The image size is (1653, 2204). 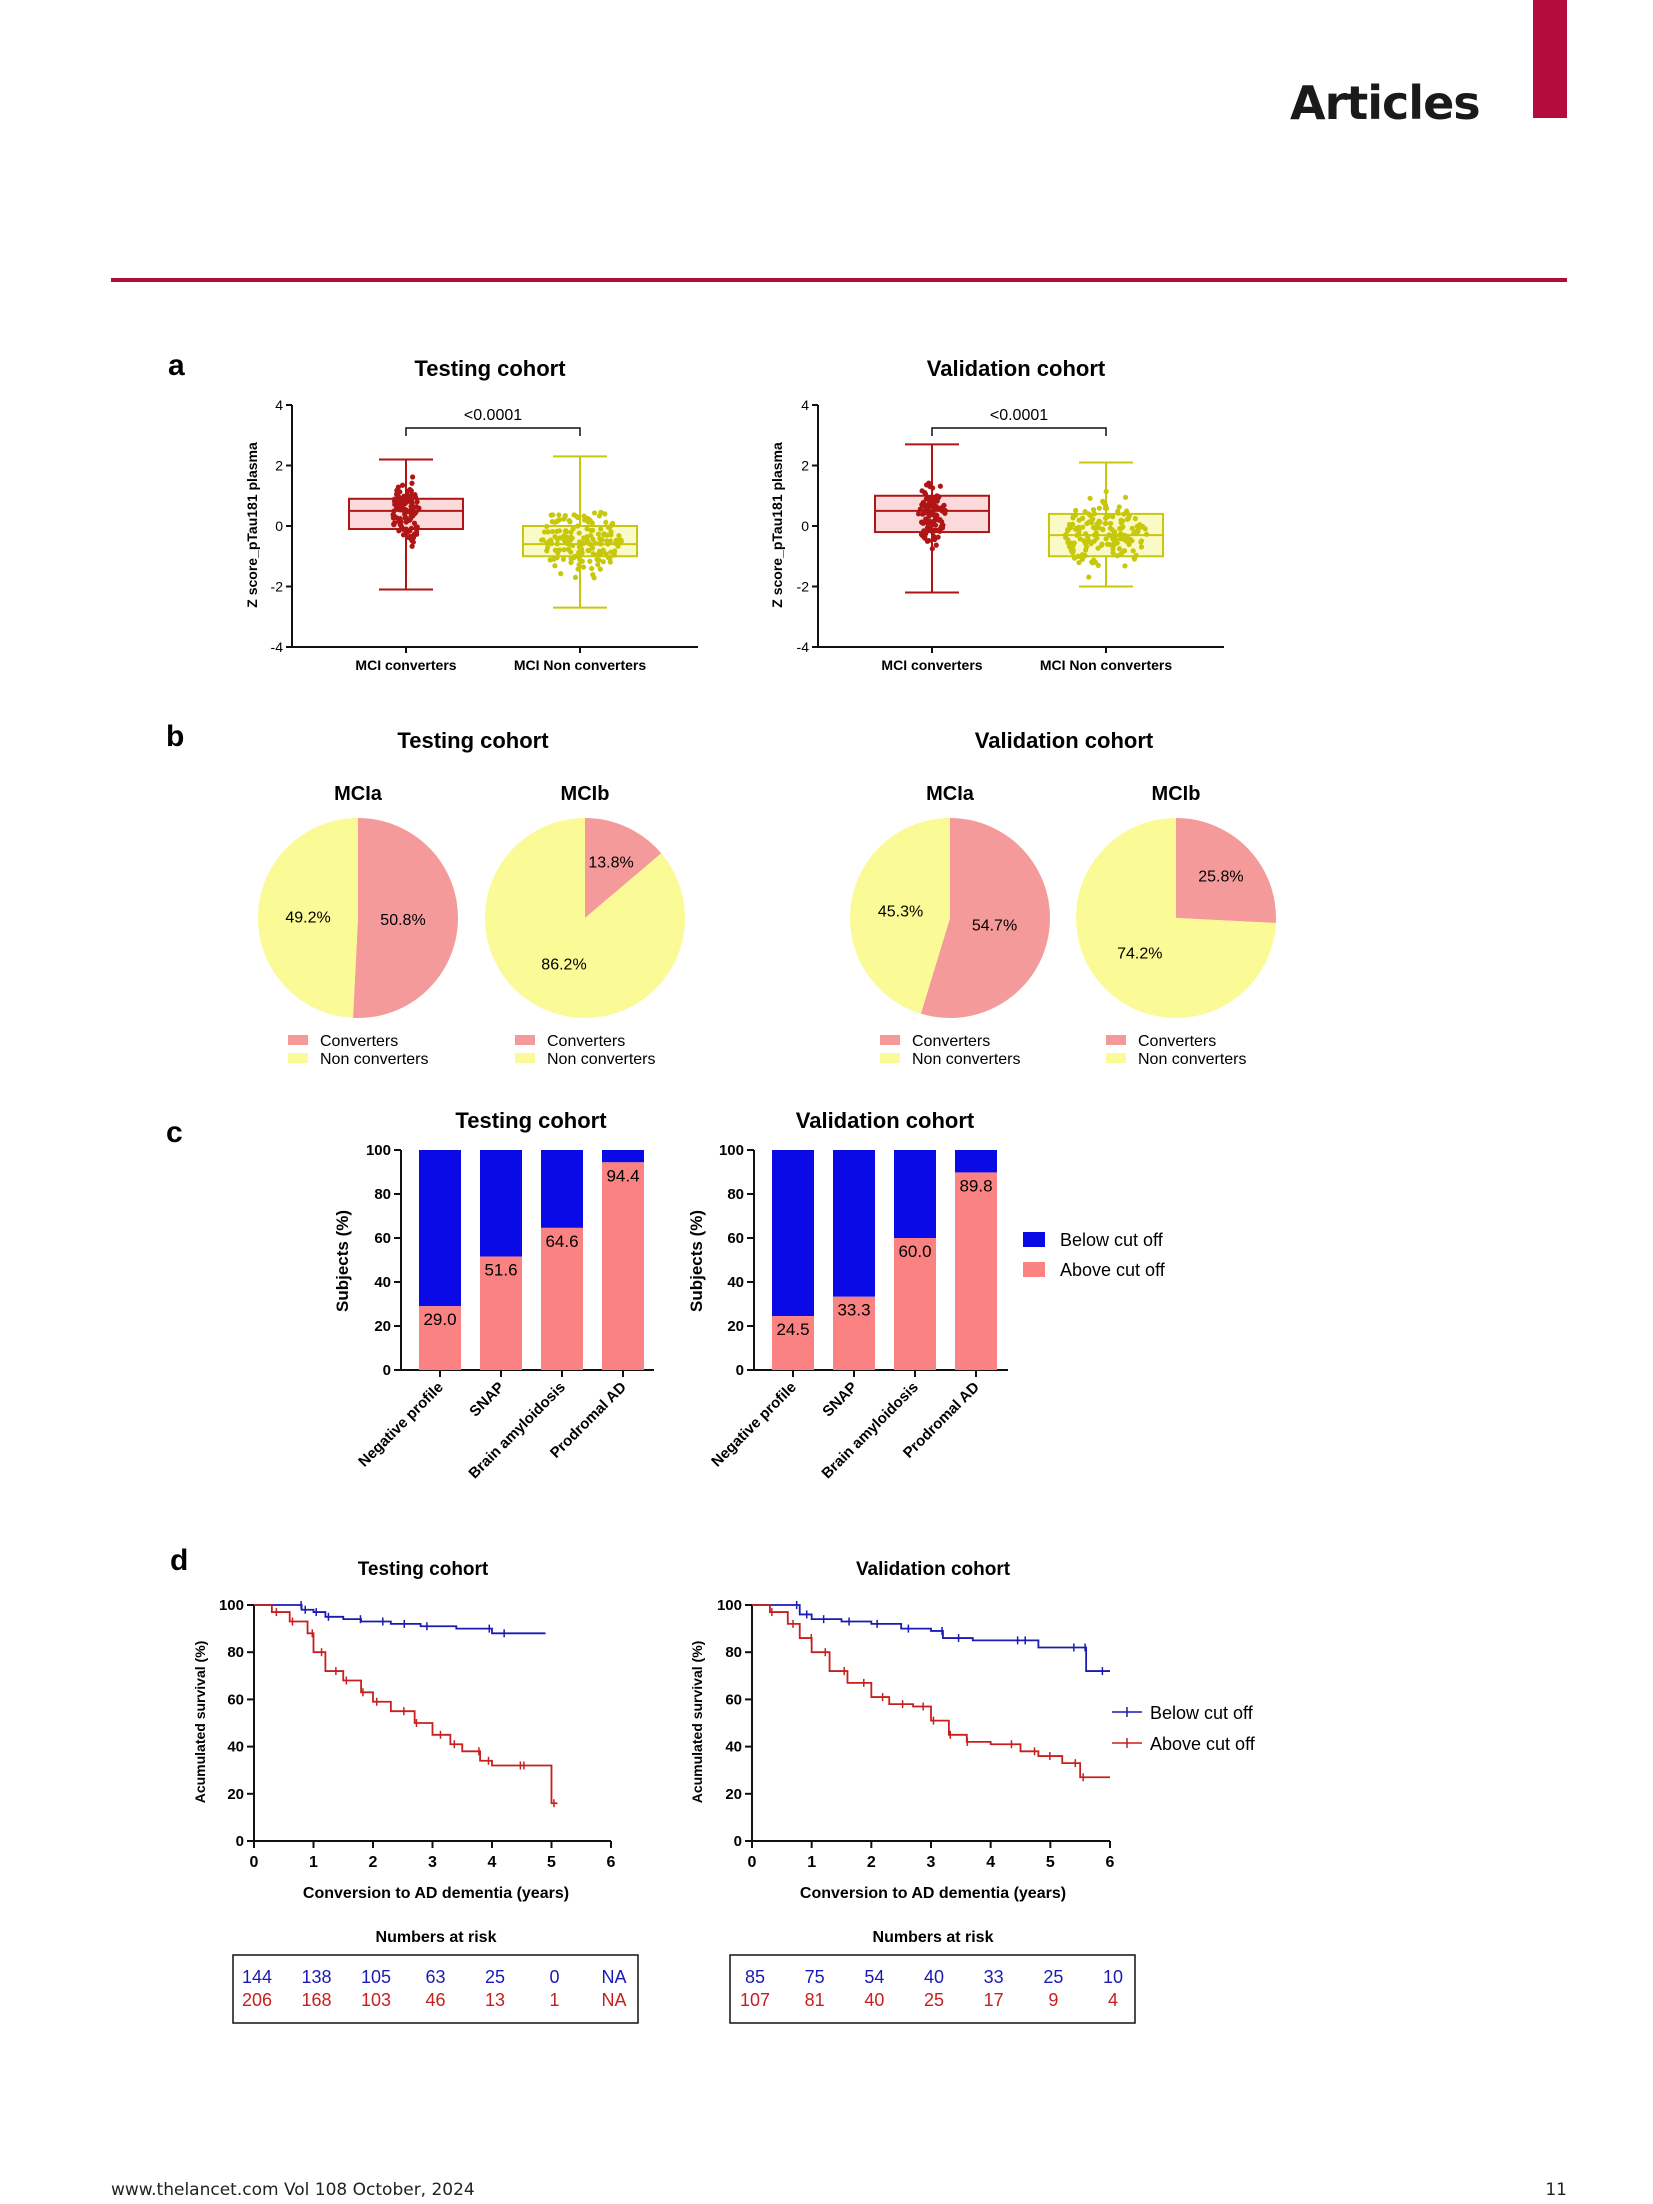 What do you see at coordinates (586, 1041) in the screenshot?
I see `legend-label-converters: Converters` at bounding box center [586, 1041].